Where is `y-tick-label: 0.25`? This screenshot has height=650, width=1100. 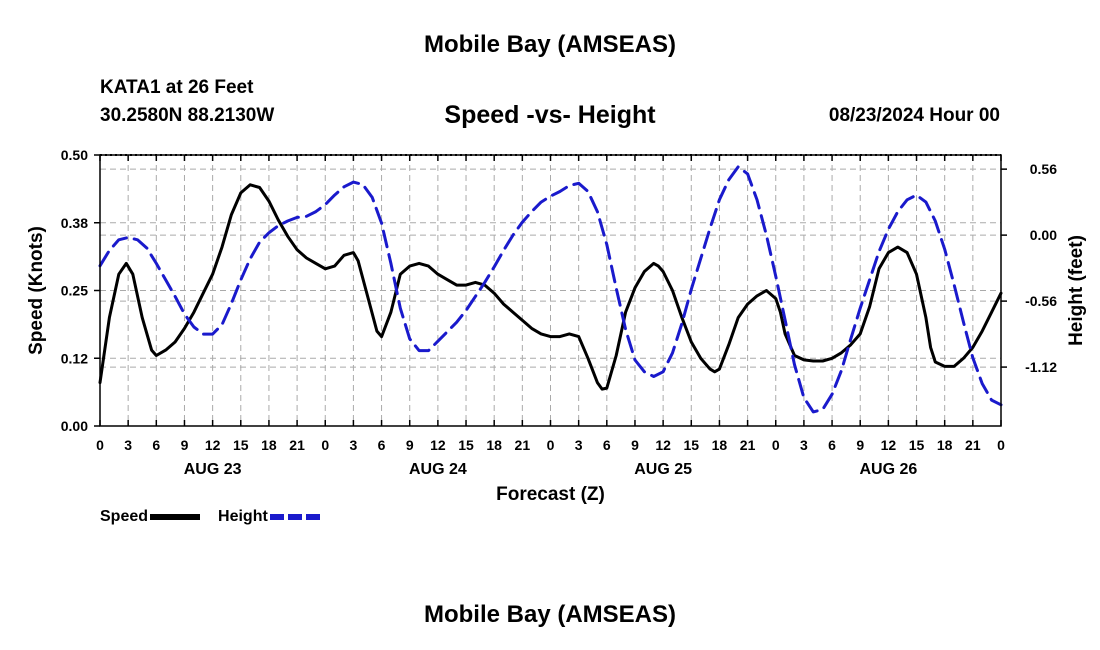 y-tick-label: 0.25 is located at coordinates (74, 291).